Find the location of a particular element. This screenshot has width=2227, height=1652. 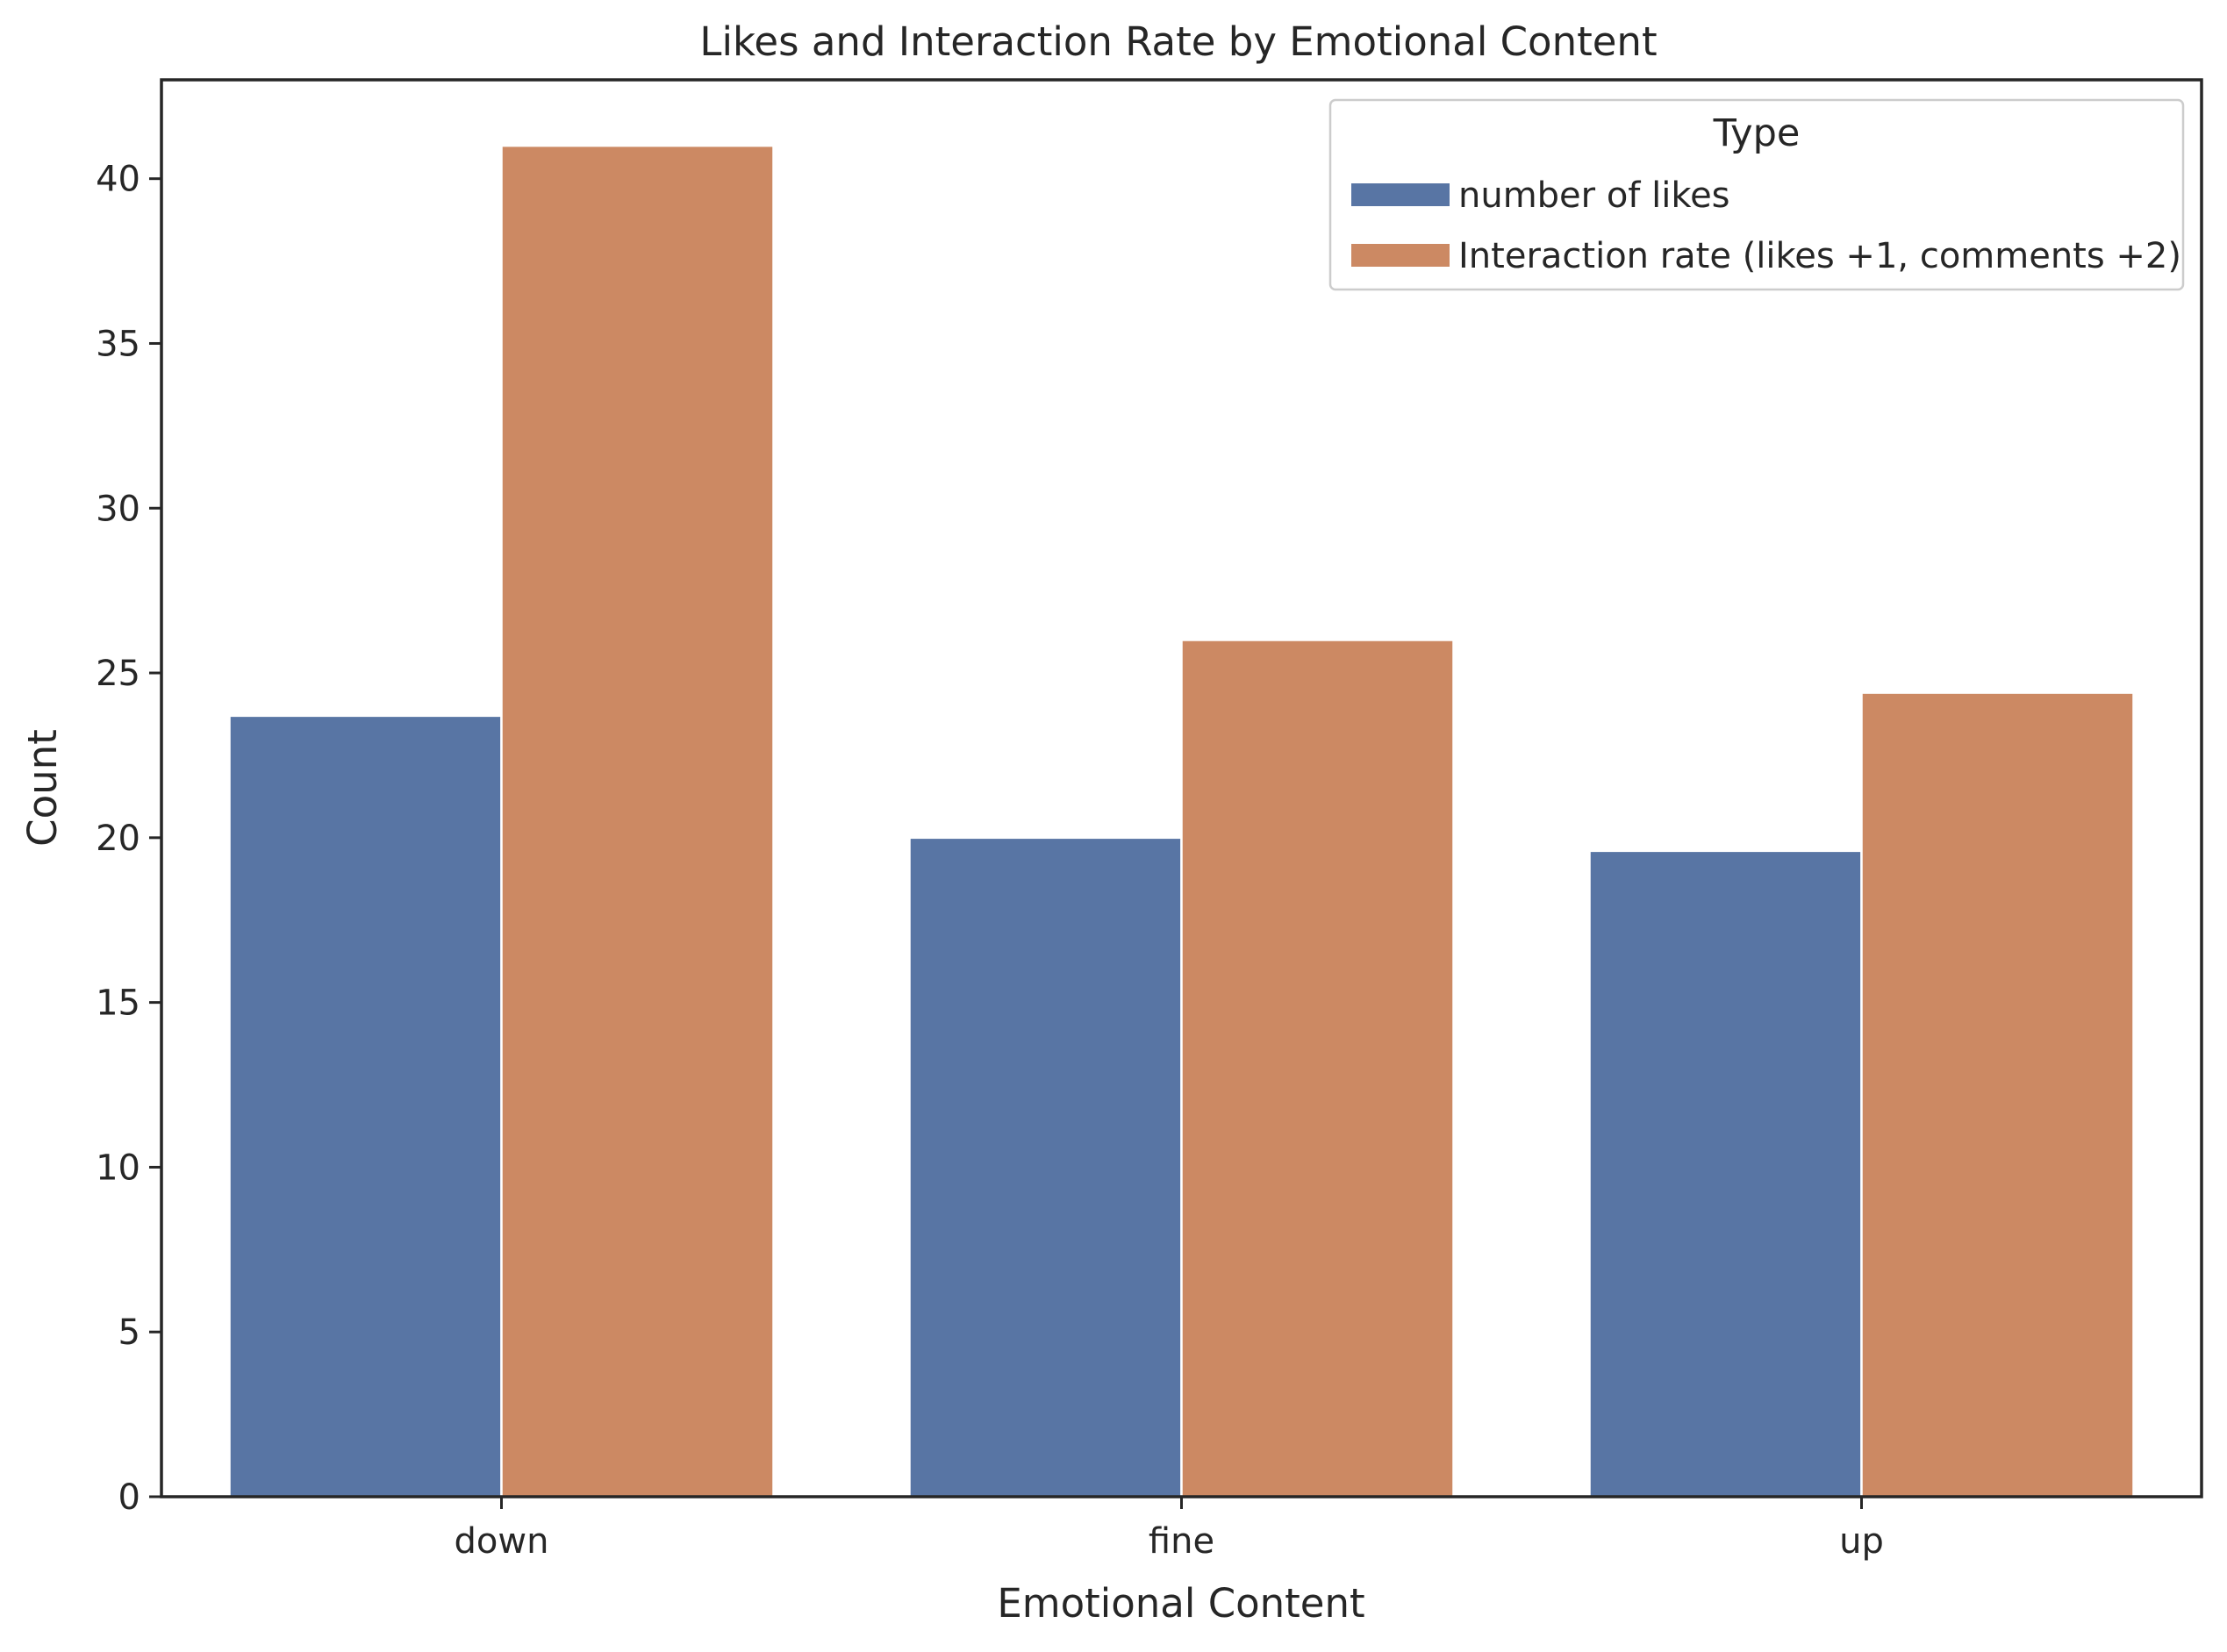

y-tick-label: 20 is located at coordinates (118, 839).